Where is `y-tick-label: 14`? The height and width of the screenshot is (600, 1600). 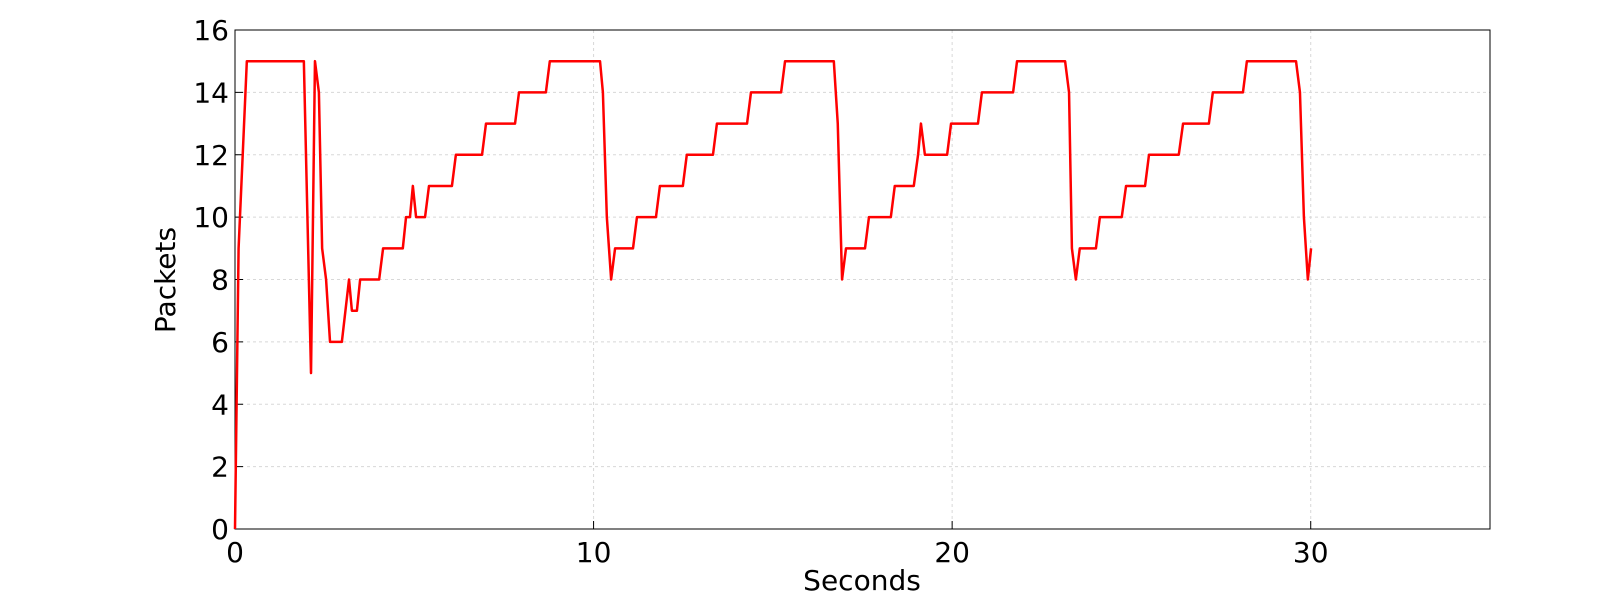
y-tick-label: 14 is located at coordinates (211, 92).